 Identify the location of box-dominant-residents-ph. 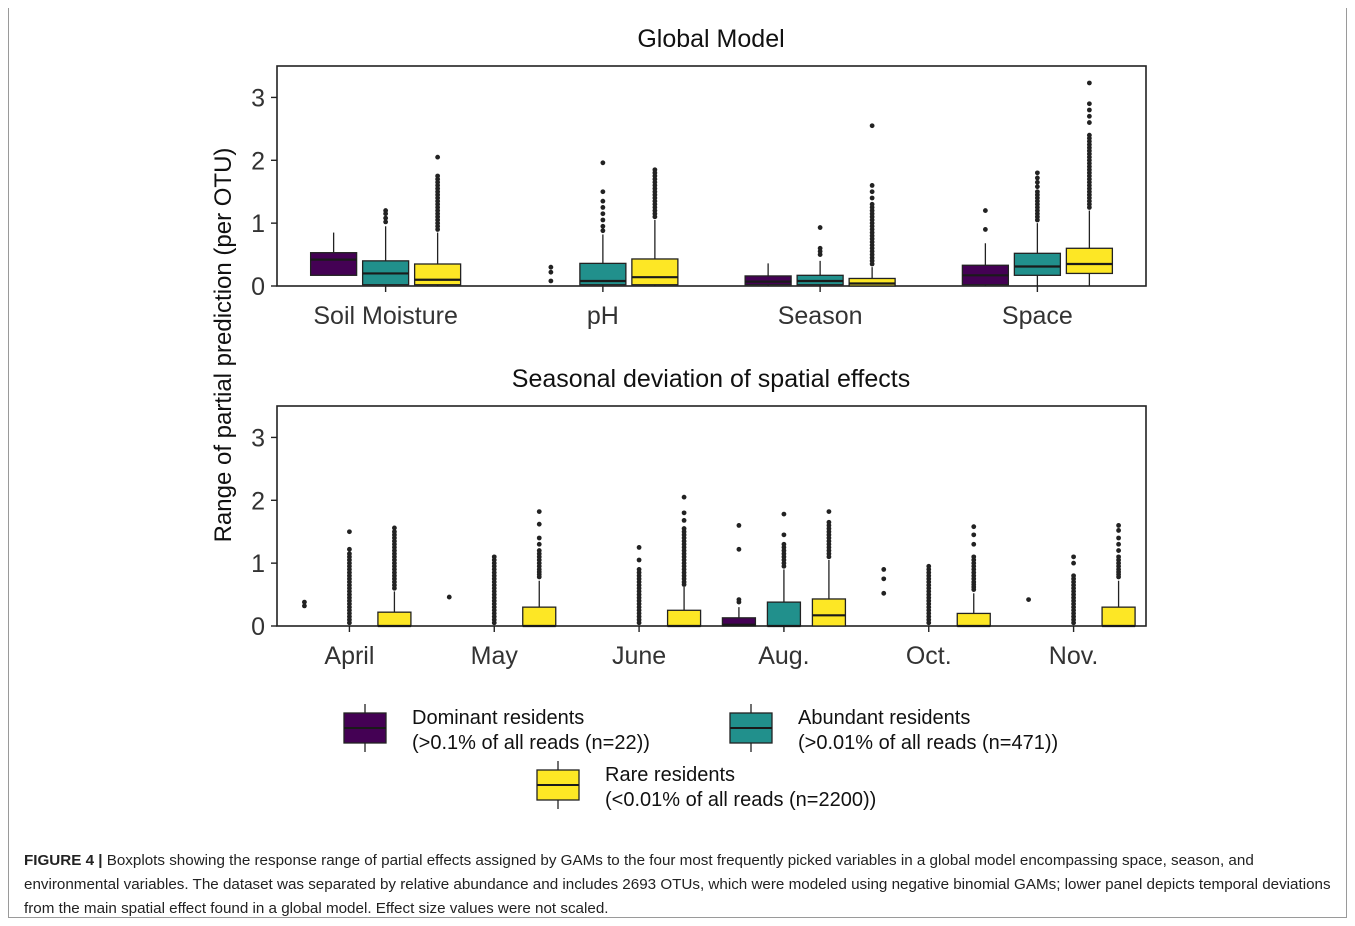
(551, 274).